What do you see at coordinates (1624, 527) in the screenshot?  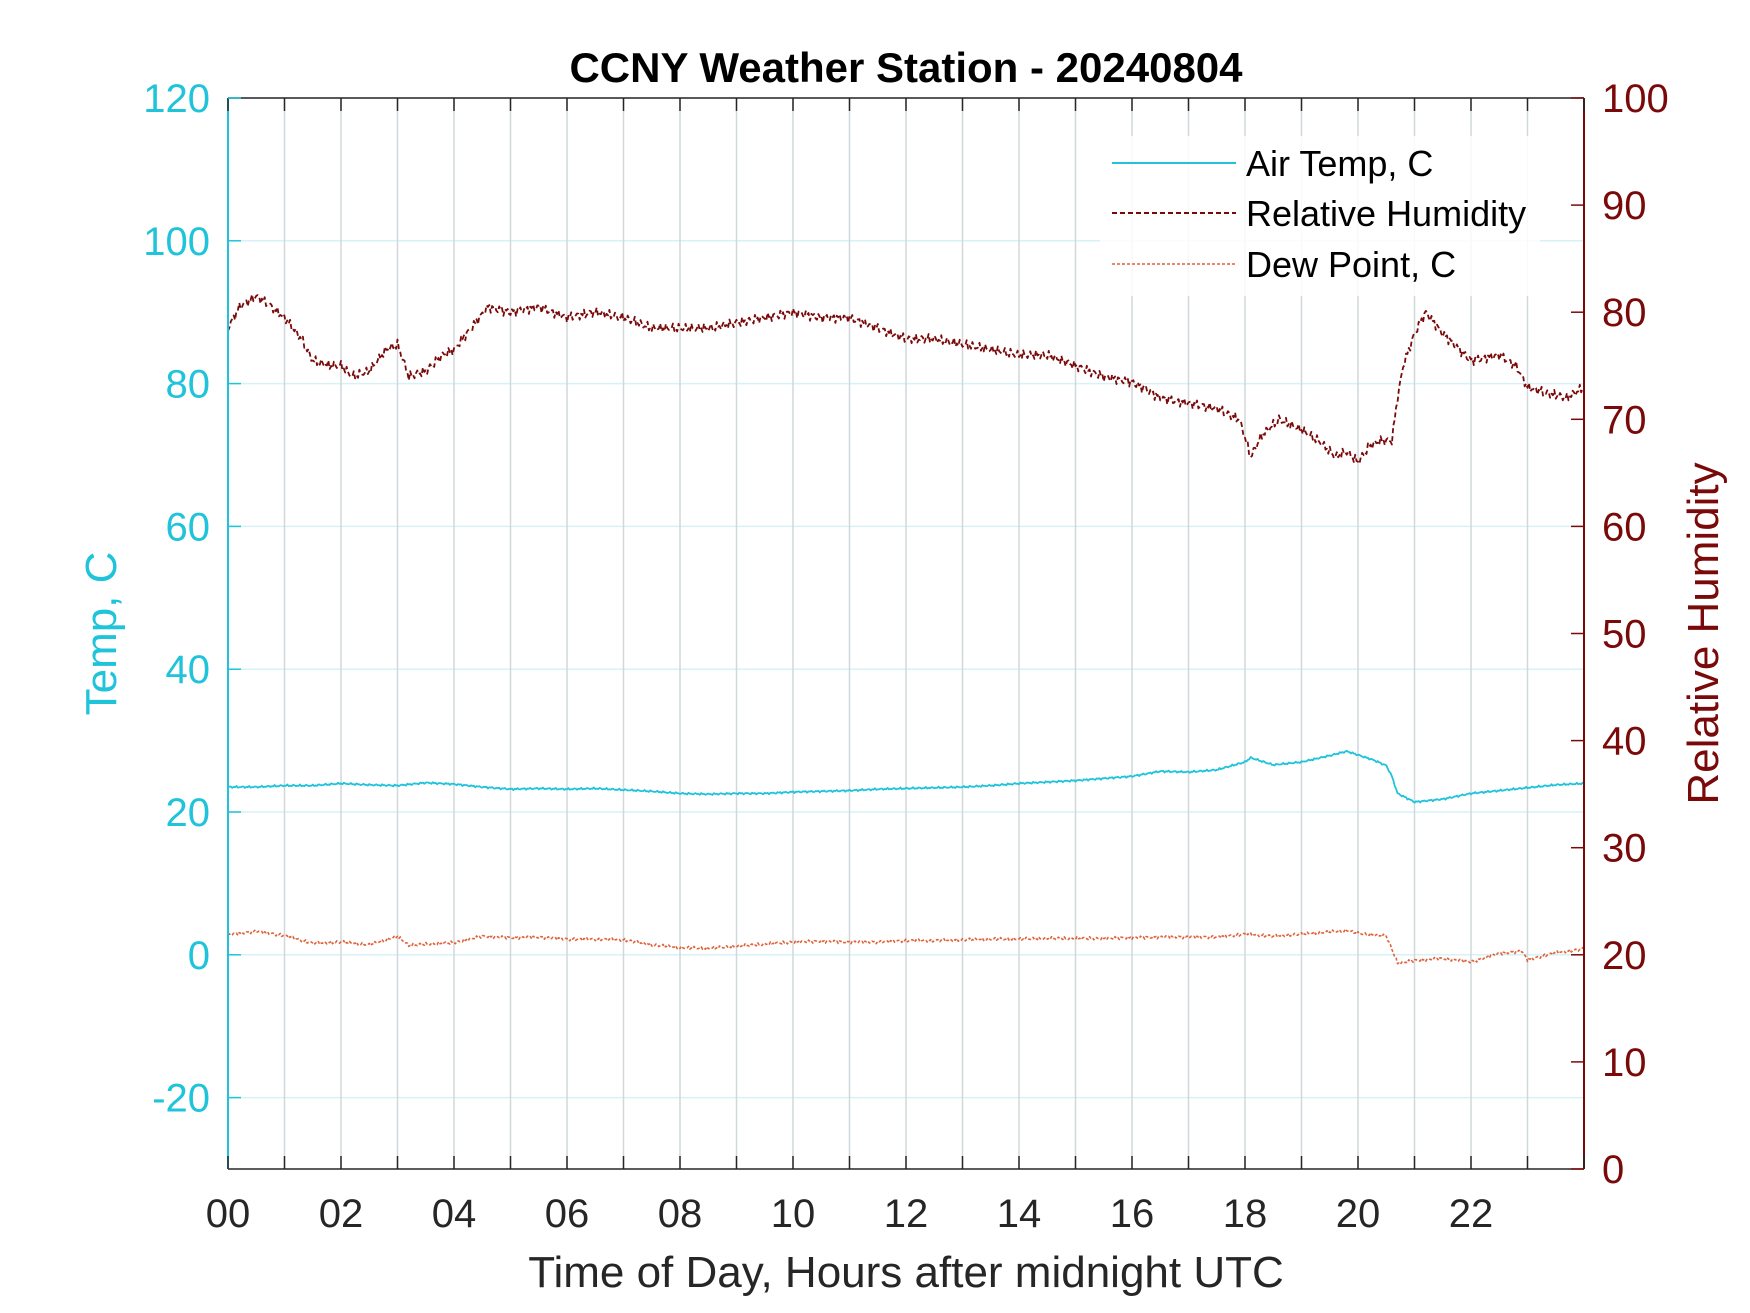 I see `y-tick-label-right: 60` at bounding box center [1624, 527].